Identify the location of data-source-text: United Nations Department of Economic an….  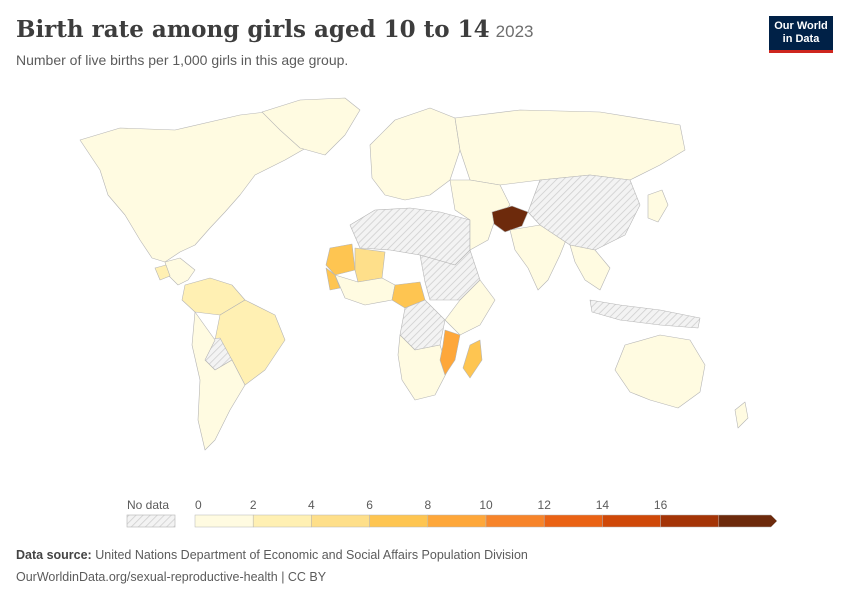
(311, 555).